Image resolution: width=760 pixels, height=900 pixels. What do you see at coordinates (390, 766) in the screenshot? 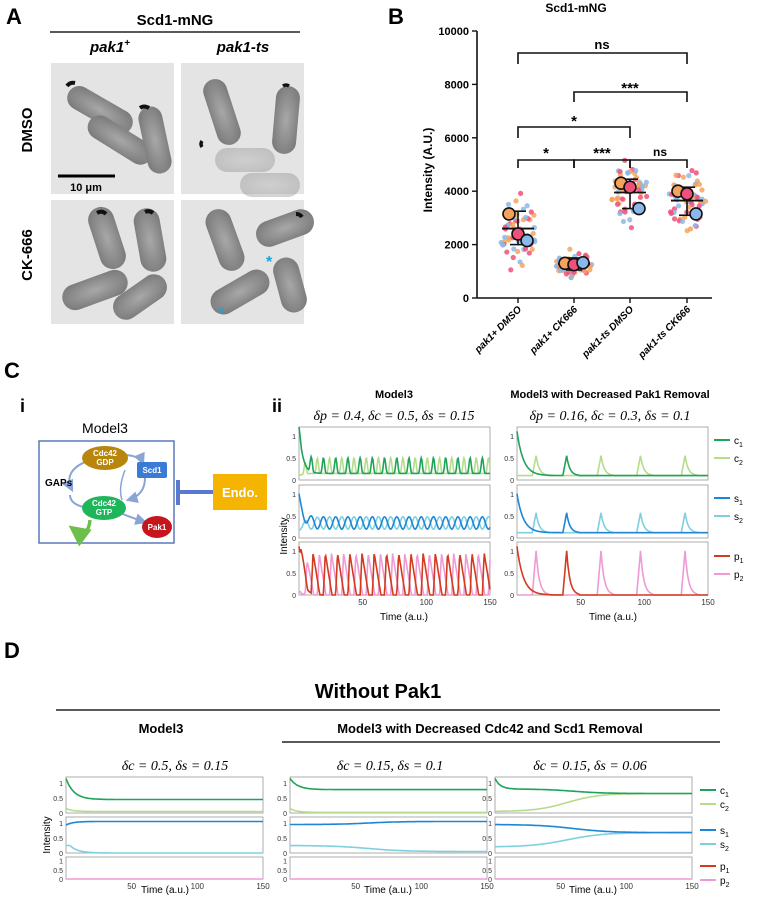
I see `sim-d-params2: δc = 0.15, δs = 0.1` at bounding box center [390, 766].